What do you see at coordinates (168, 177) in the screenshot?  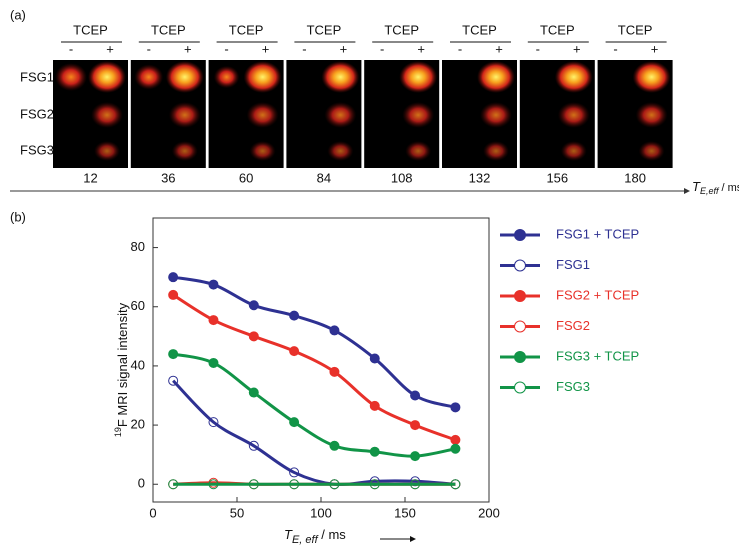 I see `echo-time: 36` at bounding box center [168, 177].